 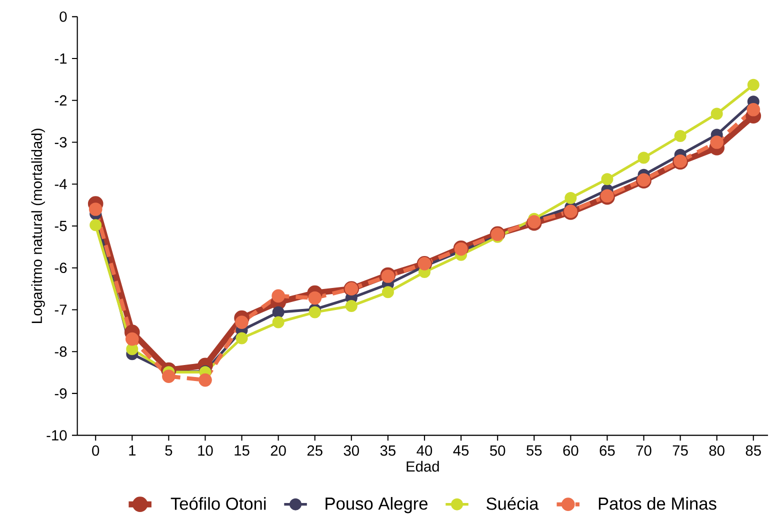 What do you see at coordinates (570, 450) in the screenshot?
I see `x-tick-label: 60` at bounding box center [570, 450].